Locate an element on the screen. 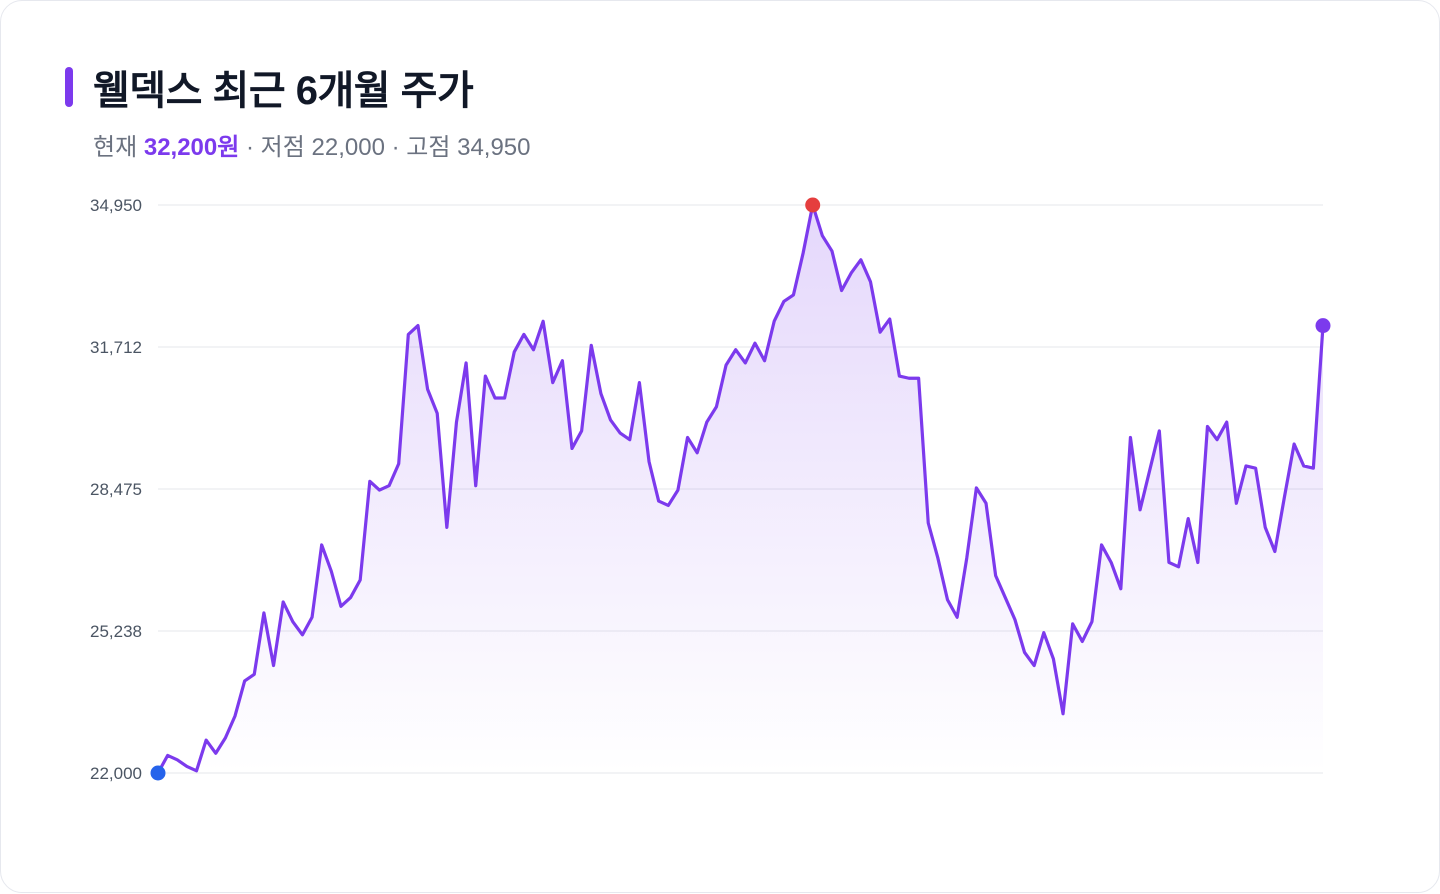 This screenshot has width=1440, height=894. start-point-marker is located at coordinates (158, 773).